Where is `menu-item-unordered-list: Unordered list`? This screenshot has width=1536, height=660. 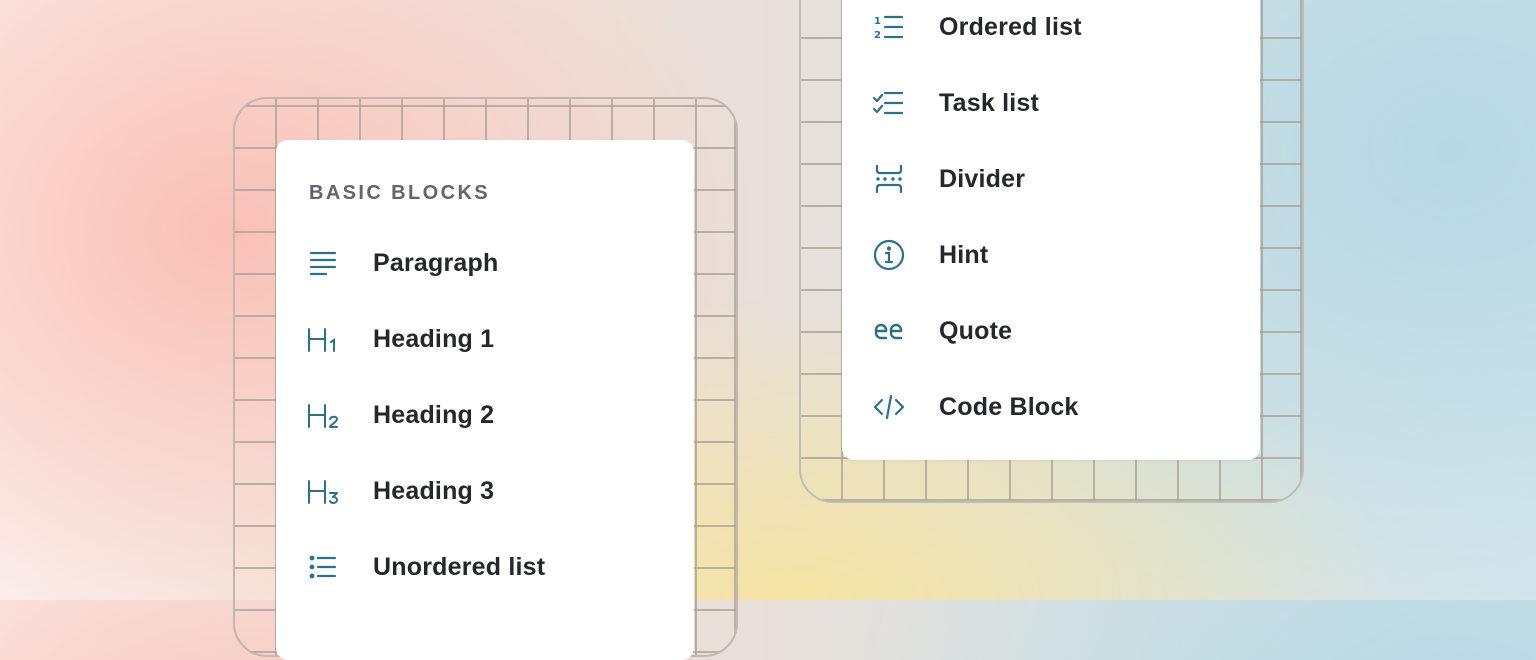 menu-item-unordered-list: Unordered list is located at coordinates (410, 567).